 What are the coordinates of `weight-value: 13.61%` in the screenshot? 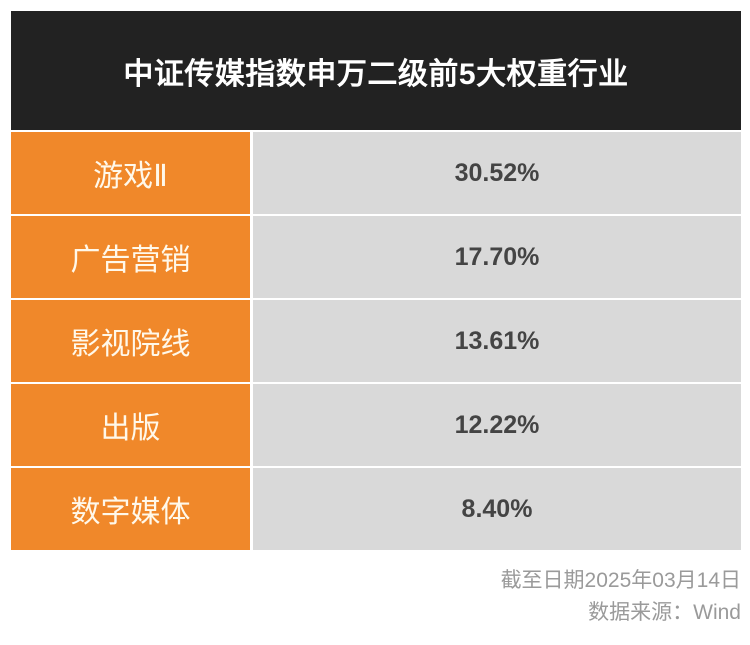 It's located at (497, 341).